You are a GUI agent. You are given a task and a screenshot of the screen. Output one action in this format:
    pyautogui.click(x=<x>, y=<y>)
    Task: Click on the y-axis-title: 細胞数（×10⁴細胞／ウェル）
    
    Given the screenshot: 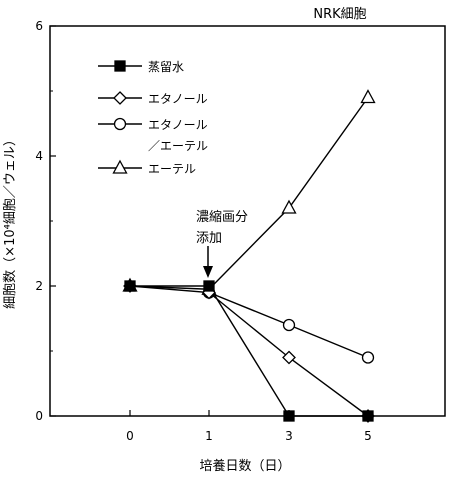 What is the action you would take?
    pyautogui.click(x=10, y=221)
    